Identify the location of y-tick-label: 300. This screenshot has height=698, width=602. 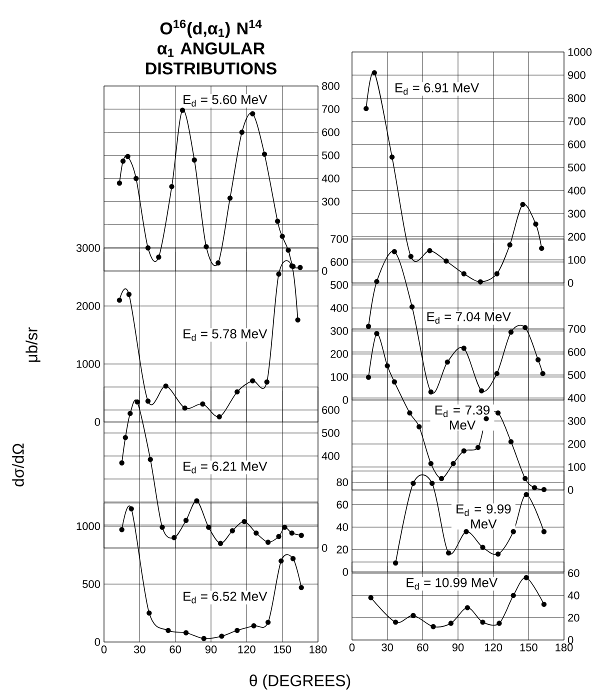
(339, 331).